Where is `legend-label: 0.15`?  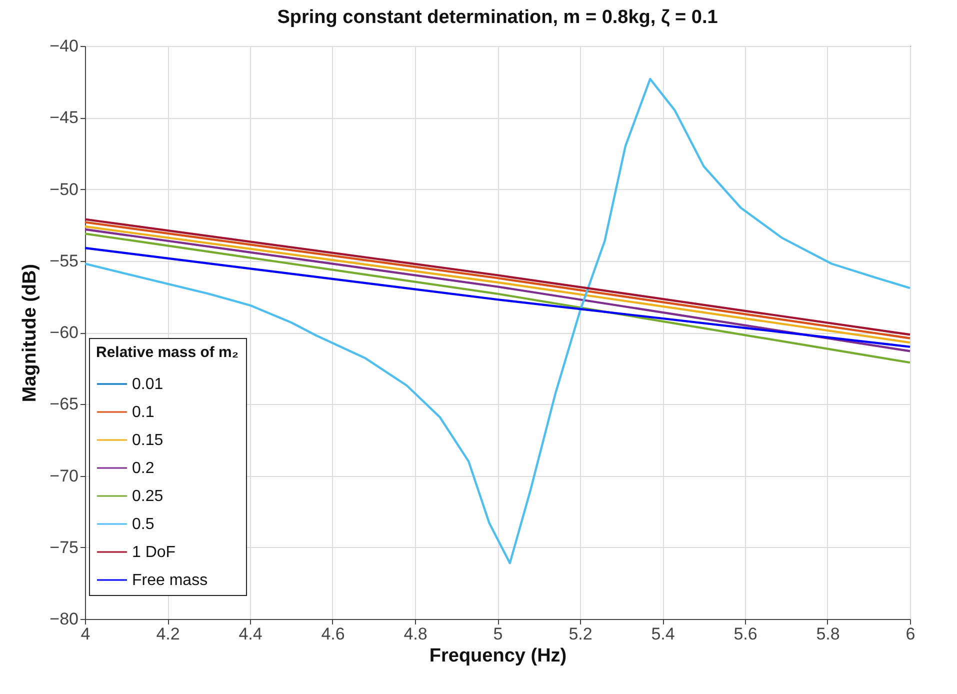 legend-label: 0.15 is located at coordinates (148, 440).